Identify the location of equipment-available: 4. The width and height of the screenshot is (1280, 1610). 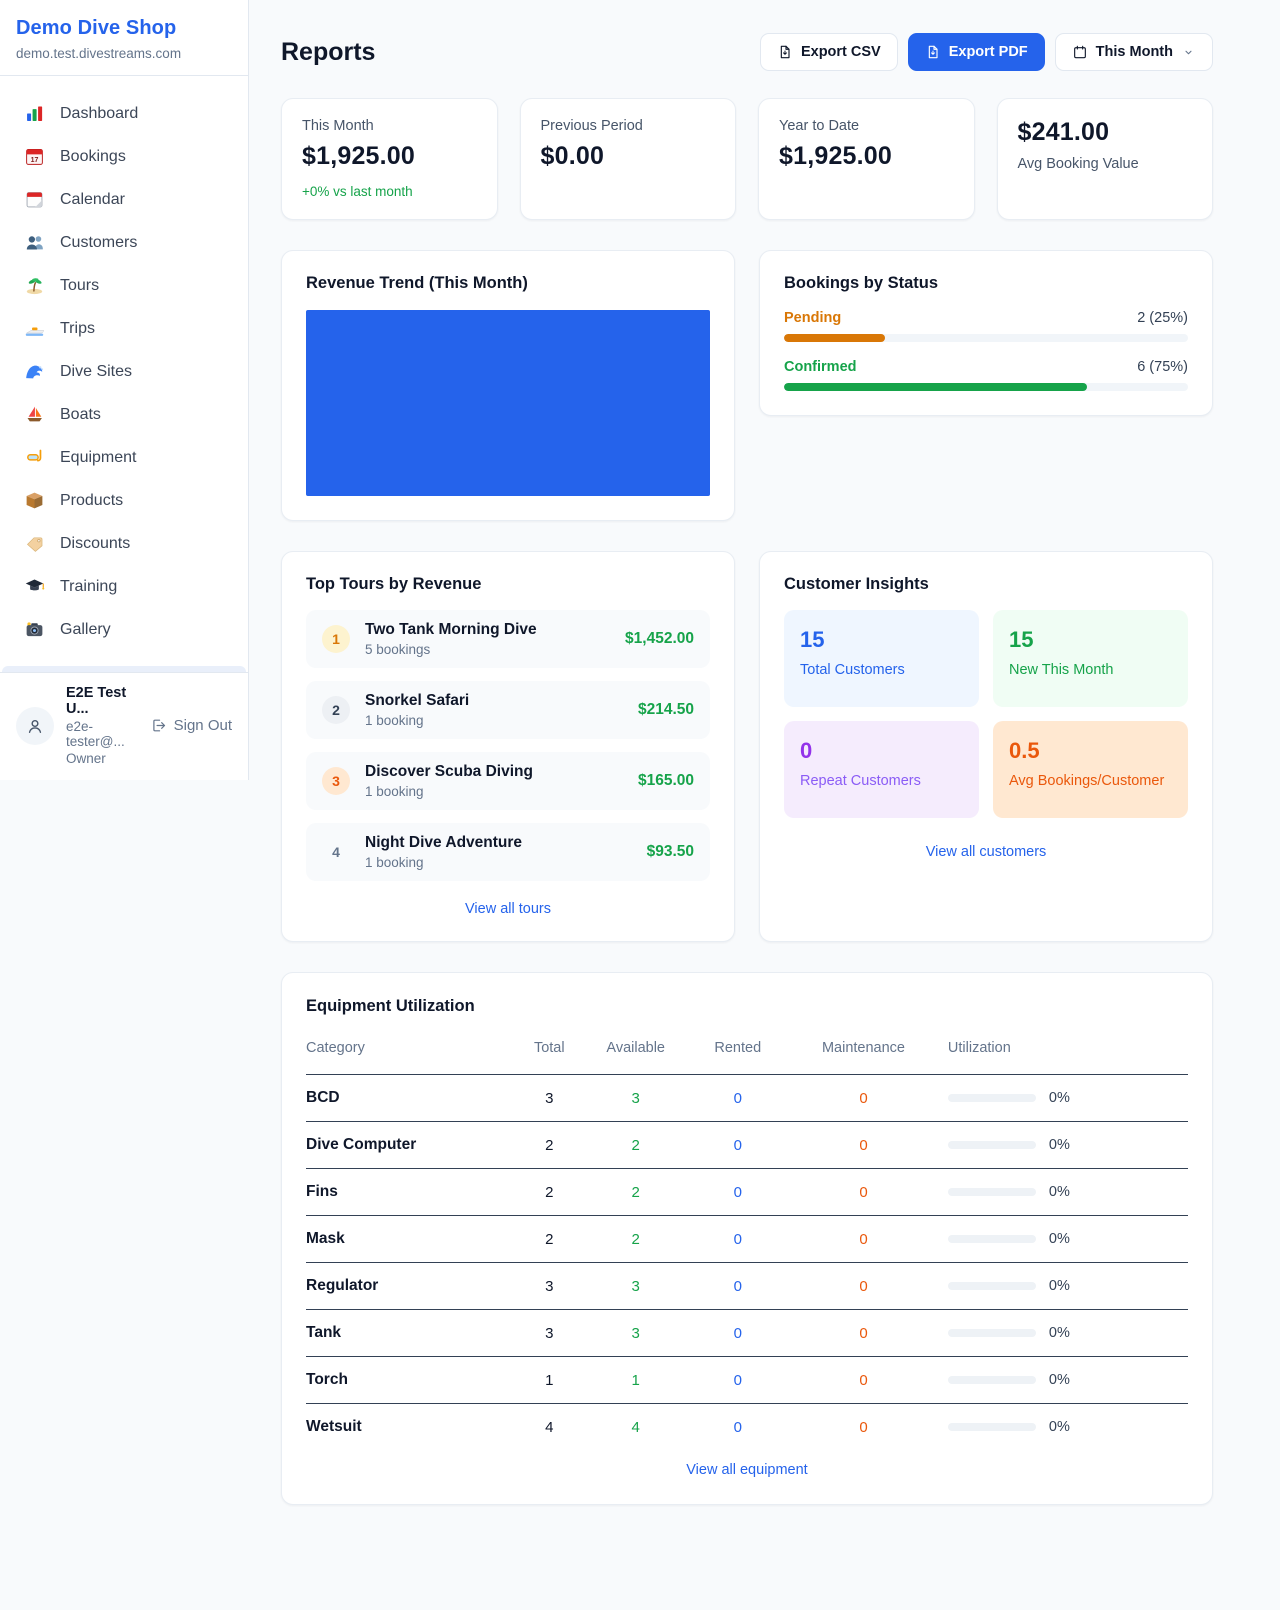
(635, 1427).